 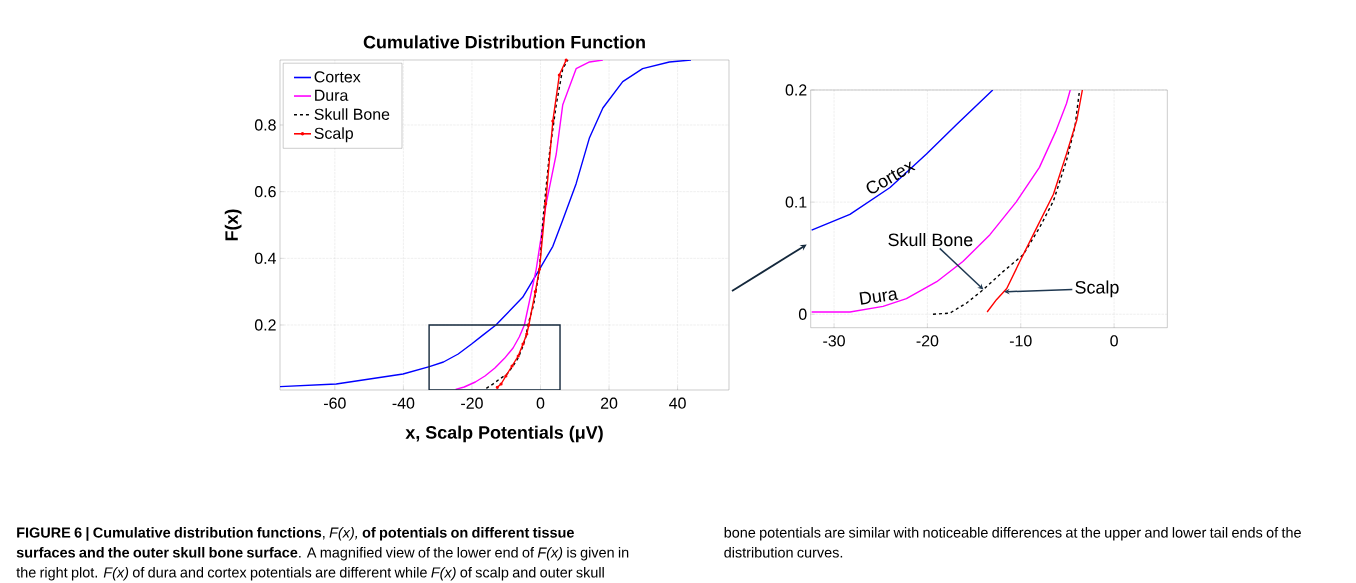 I want to click on legend-label: Dura, so click(x=332, y=95).